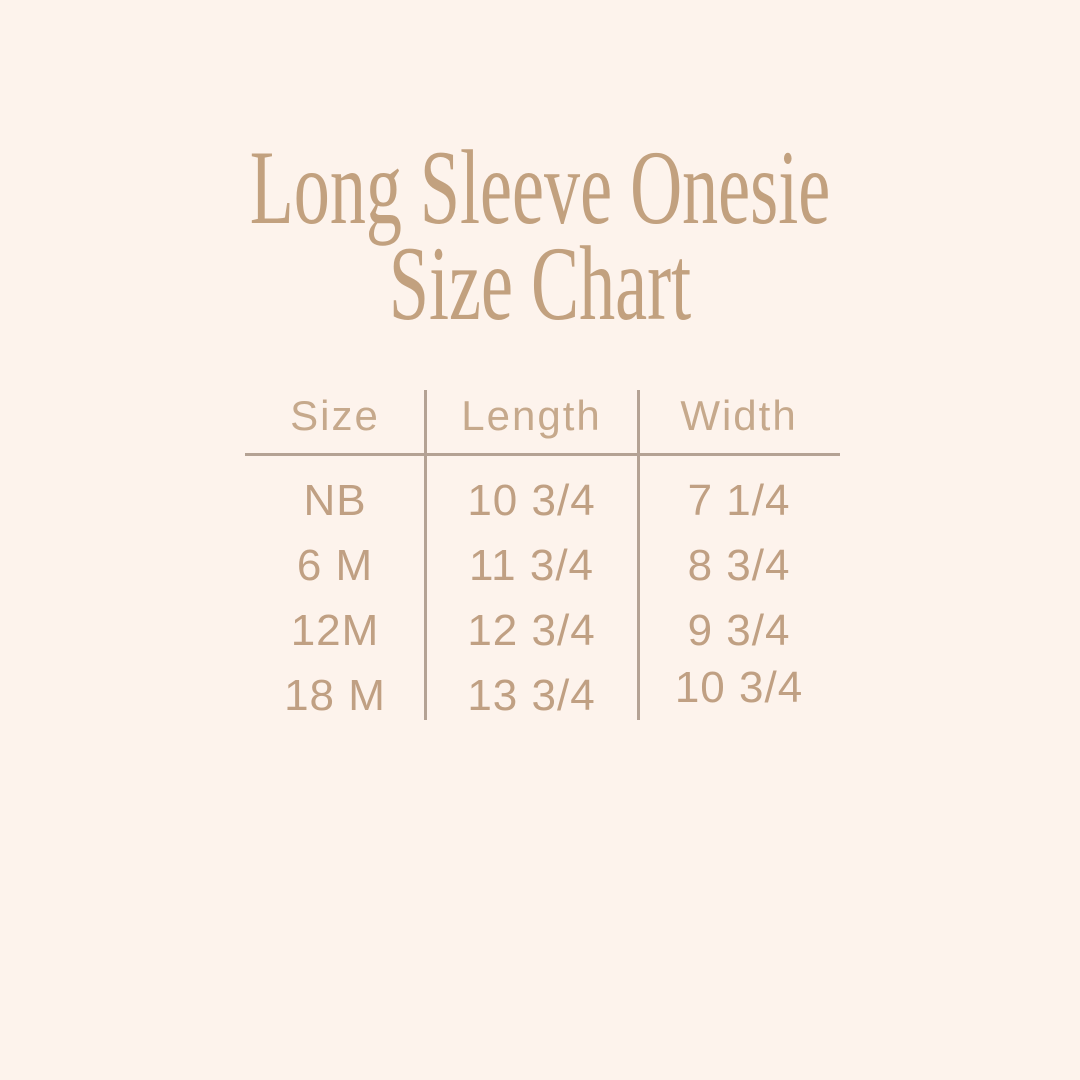 The height and width of the screenshot is (1080, 1080). What do you see at coordinates (739, 415) in the screenshot?
I see `column-header-width: Width` at bounding box center [739, 415].